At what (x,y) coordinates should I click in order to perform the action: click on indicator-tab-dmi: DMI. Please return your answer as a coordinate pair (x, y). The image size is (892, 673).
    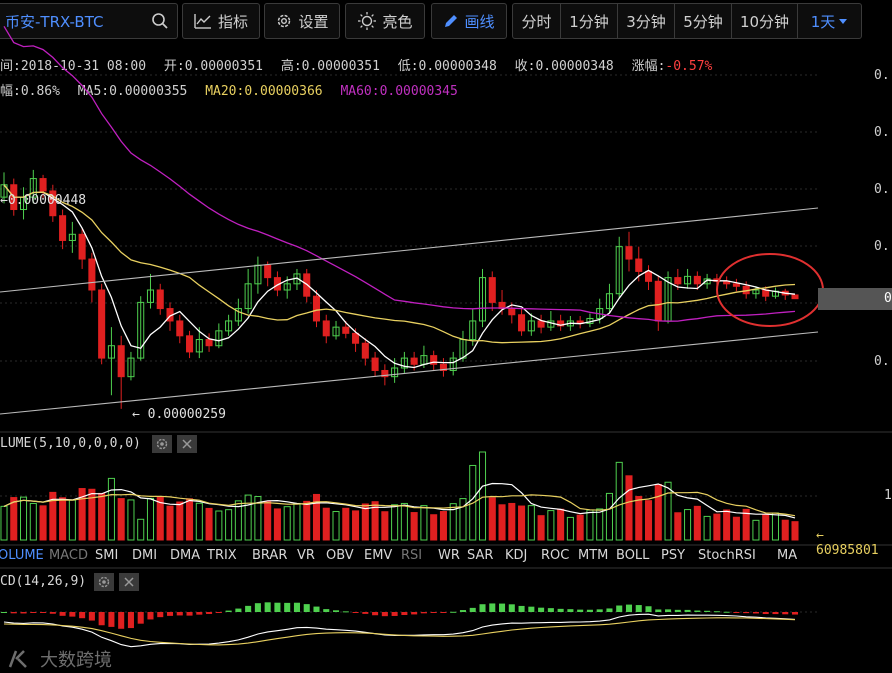
    Looking at the image, I should click on (145, 555).